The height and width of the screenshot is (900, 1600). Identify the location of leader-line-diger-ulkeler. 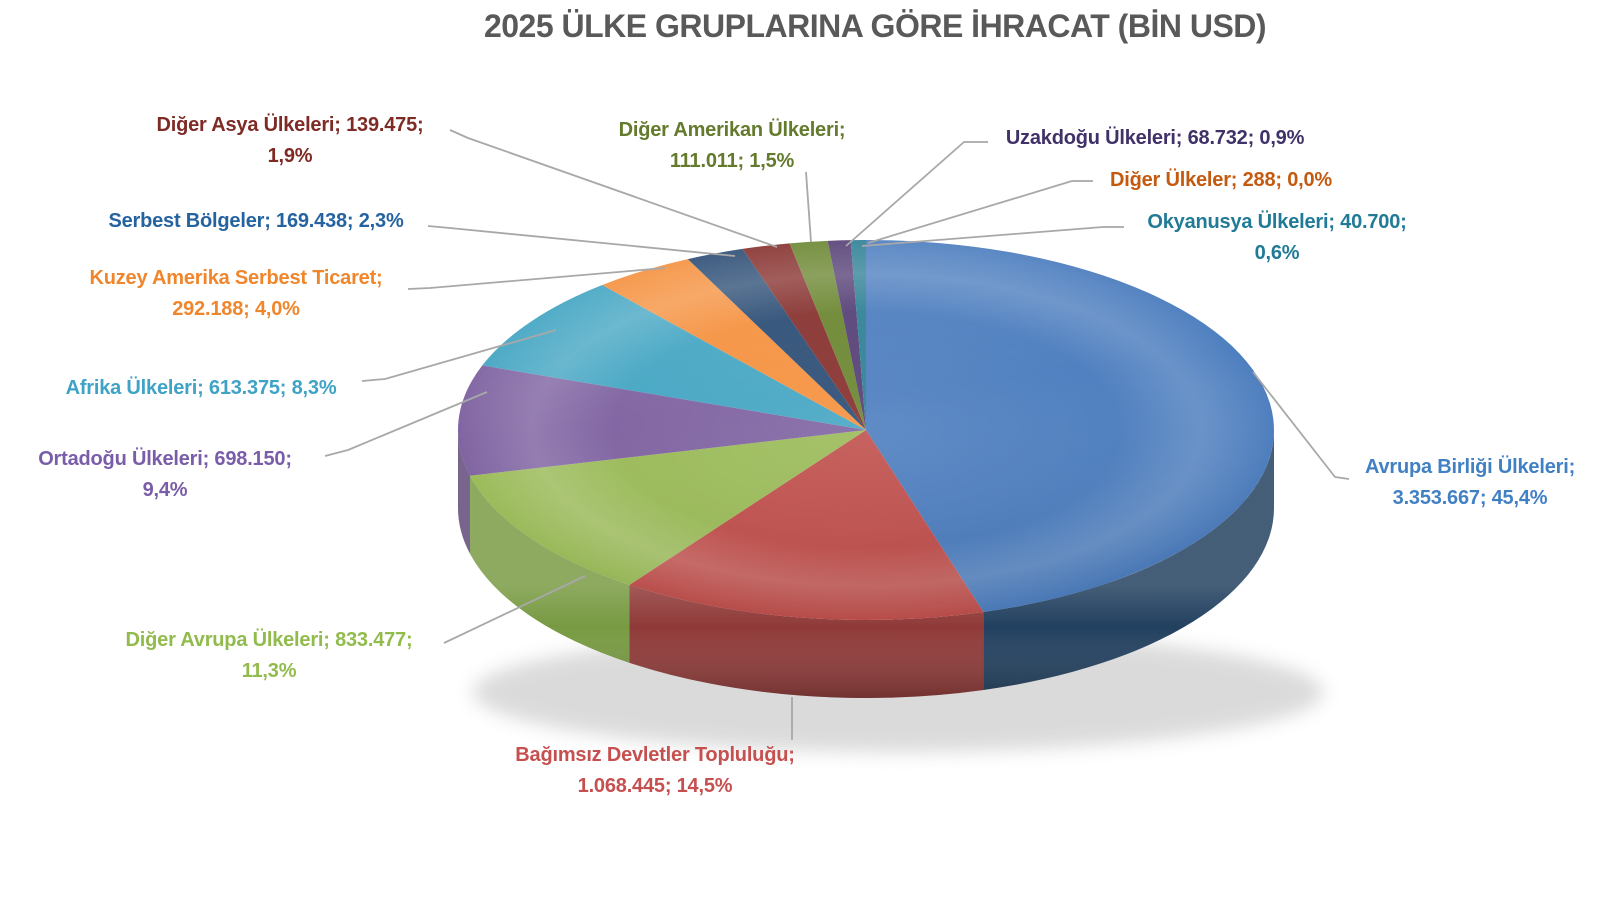
(980, 212).